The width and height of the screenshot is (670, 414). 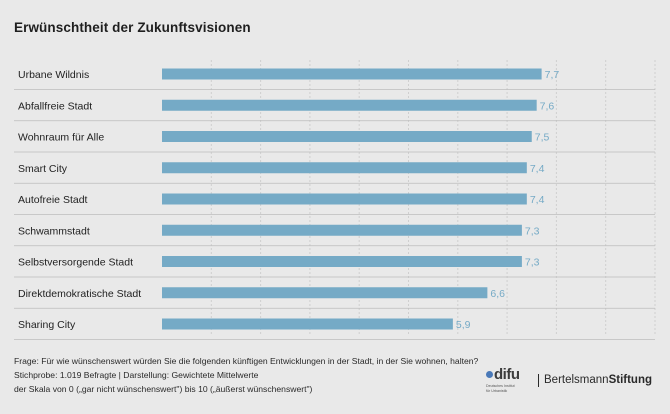 What do you see at coordinates (552, 75) in the screenshot?
I see `data-label: 7,7` at bounding box center [552, 75].